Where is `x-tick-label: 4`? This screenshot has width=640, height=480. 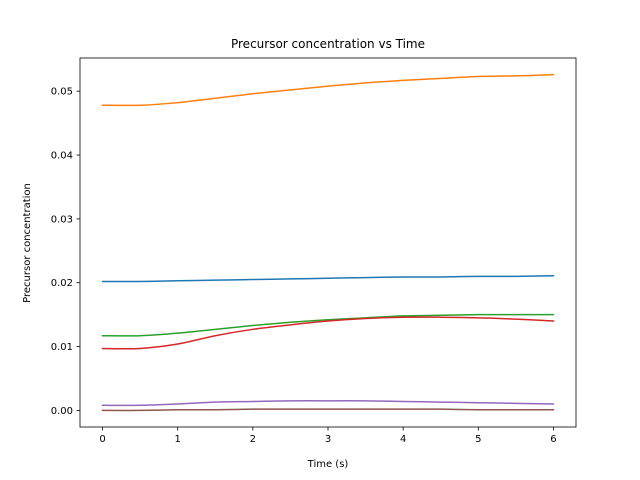 x-tick-label: 4 is located at coordinates (403, 439).